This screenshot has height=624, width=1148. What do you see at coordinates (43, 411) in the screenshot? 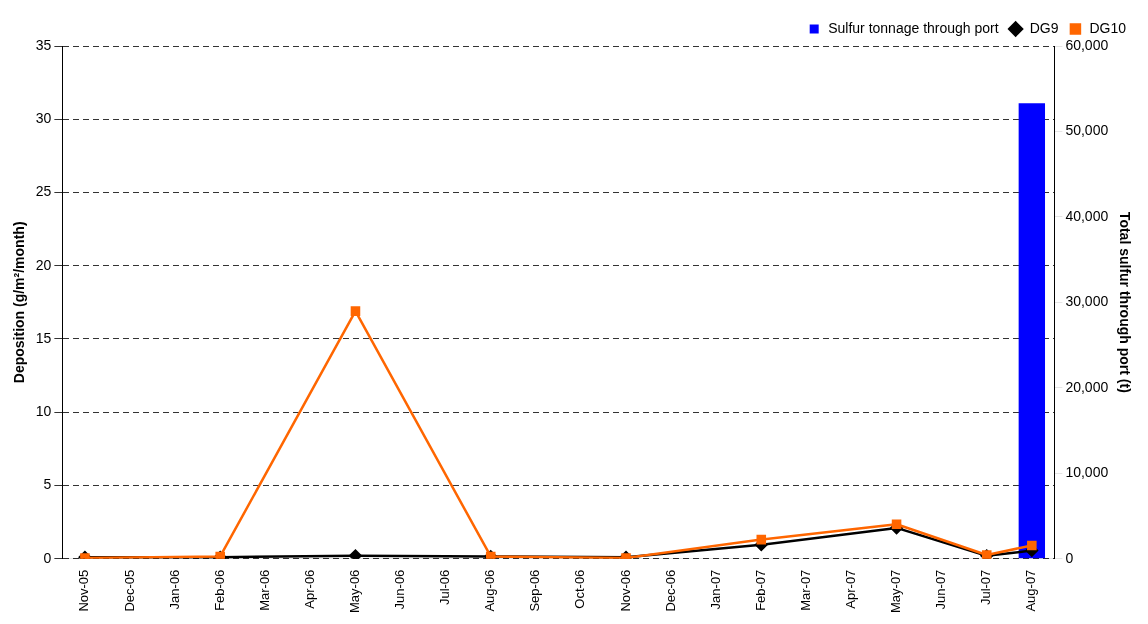
I see `y-tick-label: 10` at bounding box center [43, 411].